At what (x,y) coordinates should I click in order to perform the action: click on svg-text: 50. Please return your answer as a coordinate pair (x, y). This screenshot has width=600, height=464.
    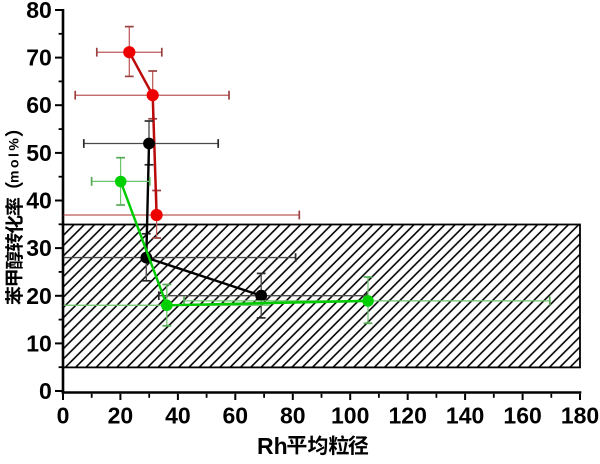
    Looking at the image, I should click on (39, 153).